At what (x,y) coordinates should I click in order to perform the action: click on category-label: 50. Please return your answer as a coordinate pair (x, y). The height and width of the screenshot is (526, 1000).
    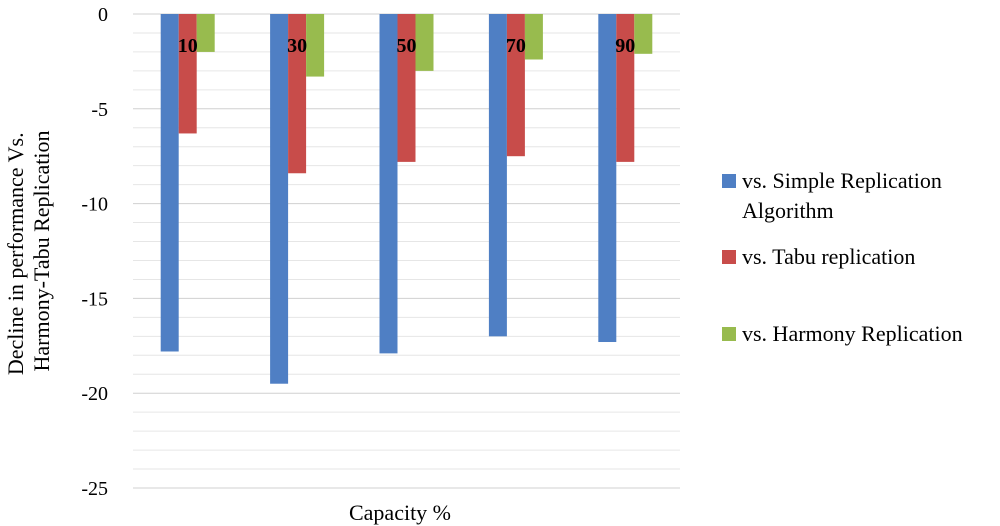
    Looking at the image, I should click on (407, 46).